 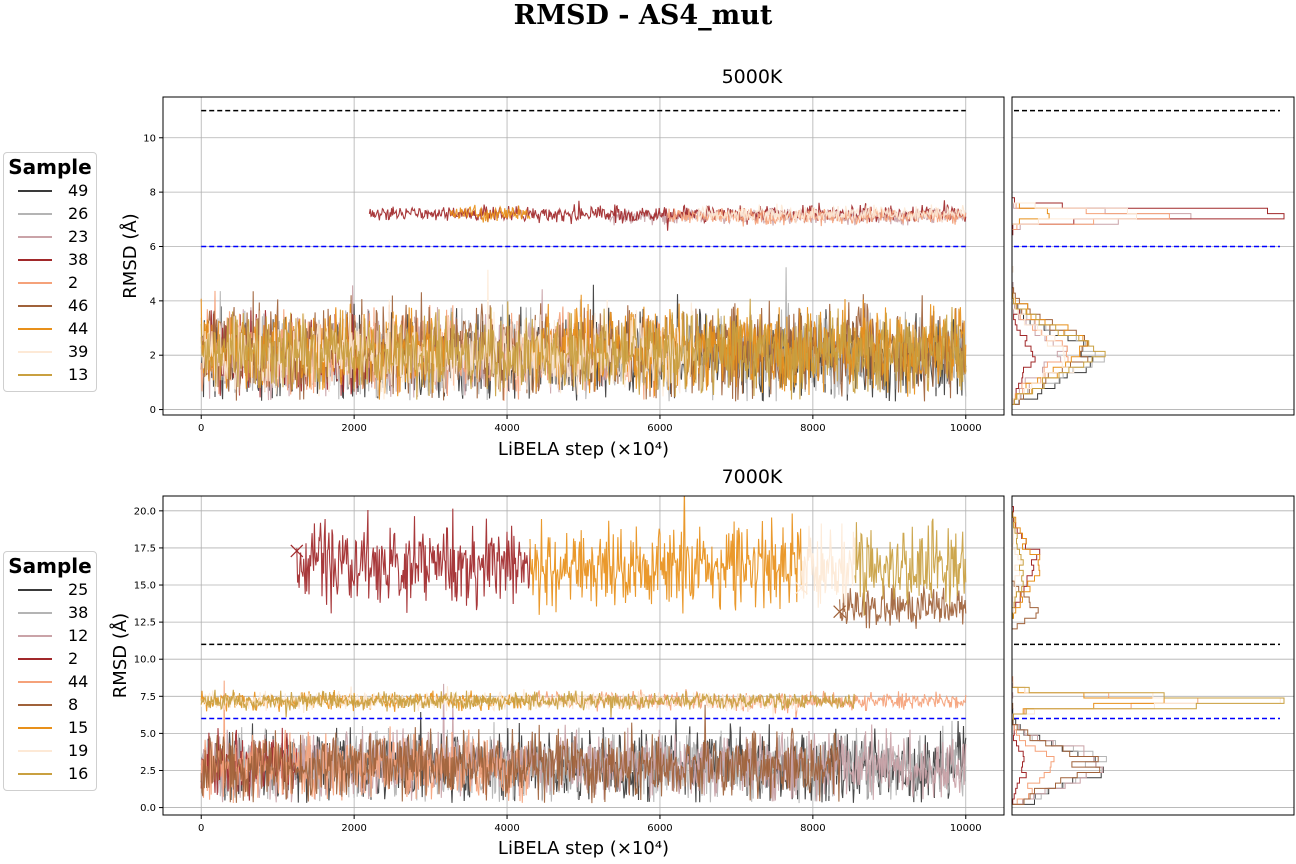 What do you see at coordinates (78, 351) in the screenshot?
I see `legend-label: 39` at bounding box center [78, 351].